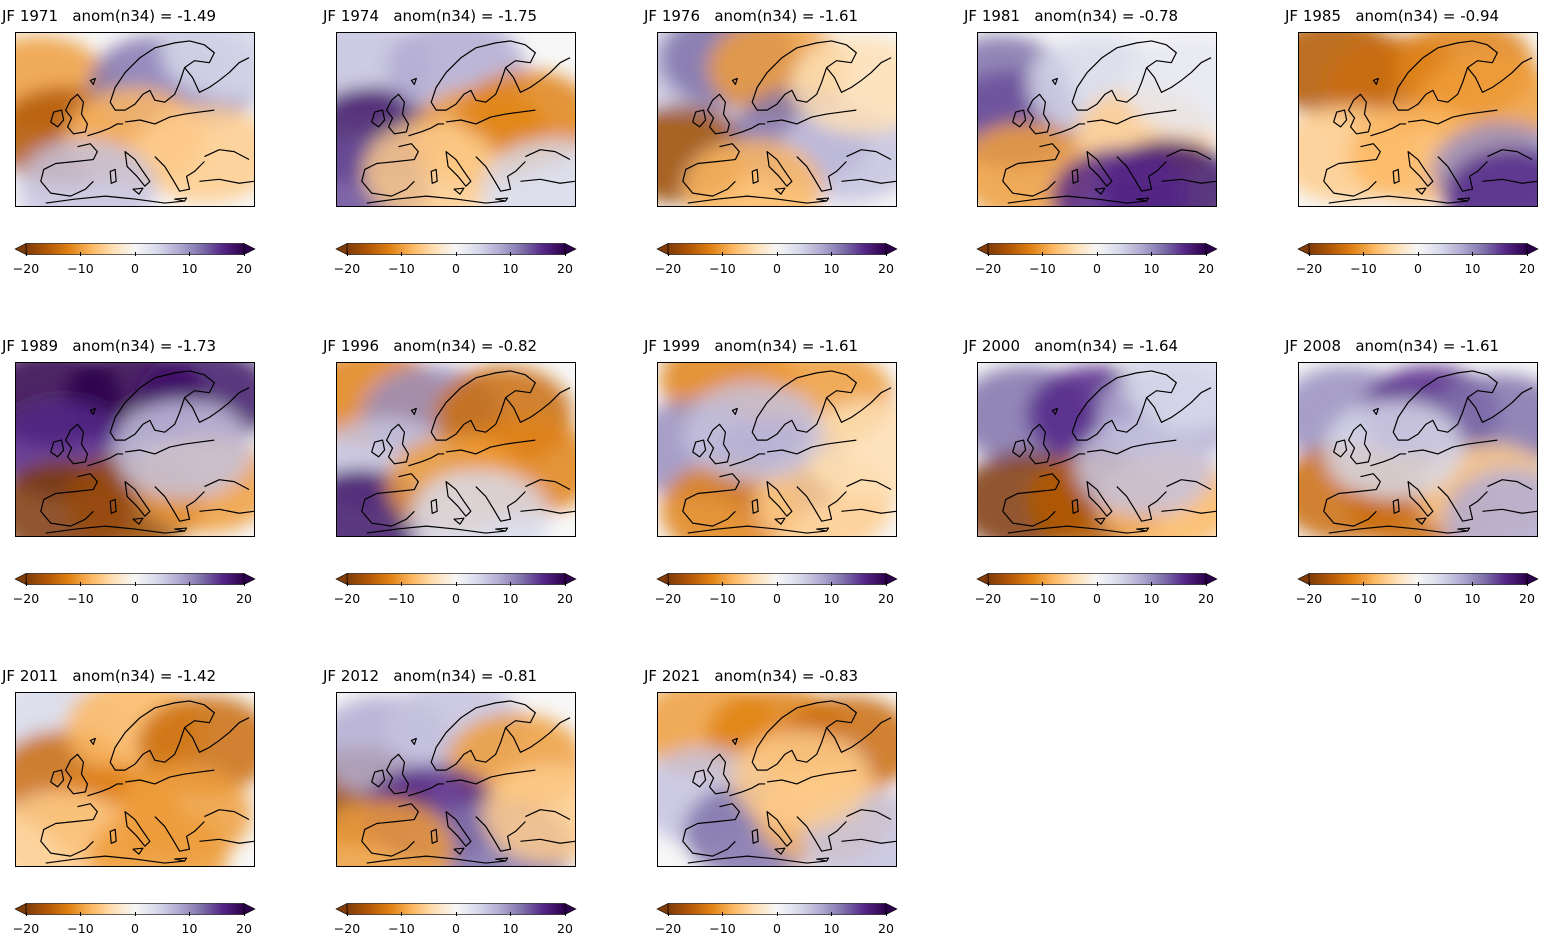  What do you see at coordinates (39, 676) in the screenshot?
I see `panel-year: 2011` at bounding box center [39, 676].